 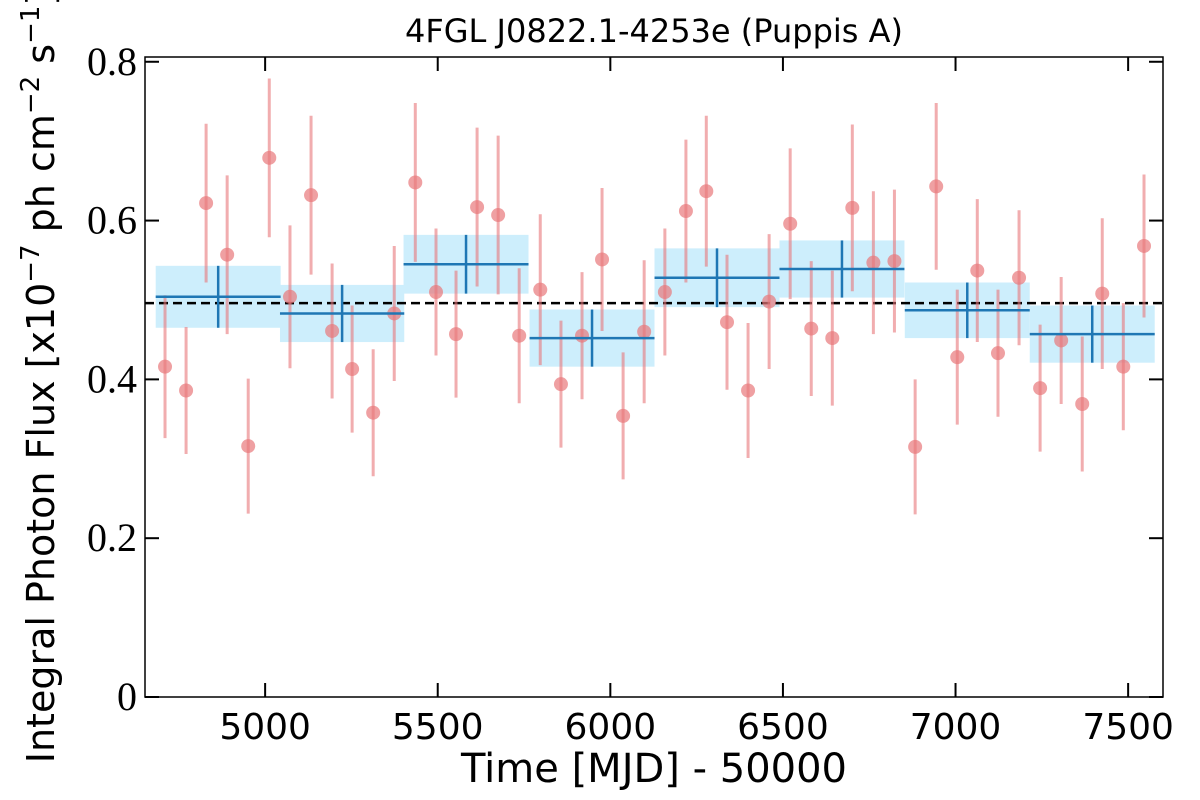 I want to click on y-axis-label: Integral Photon Flux [x10−7 ph cm−2 s−1], so click(x=39, y=381).